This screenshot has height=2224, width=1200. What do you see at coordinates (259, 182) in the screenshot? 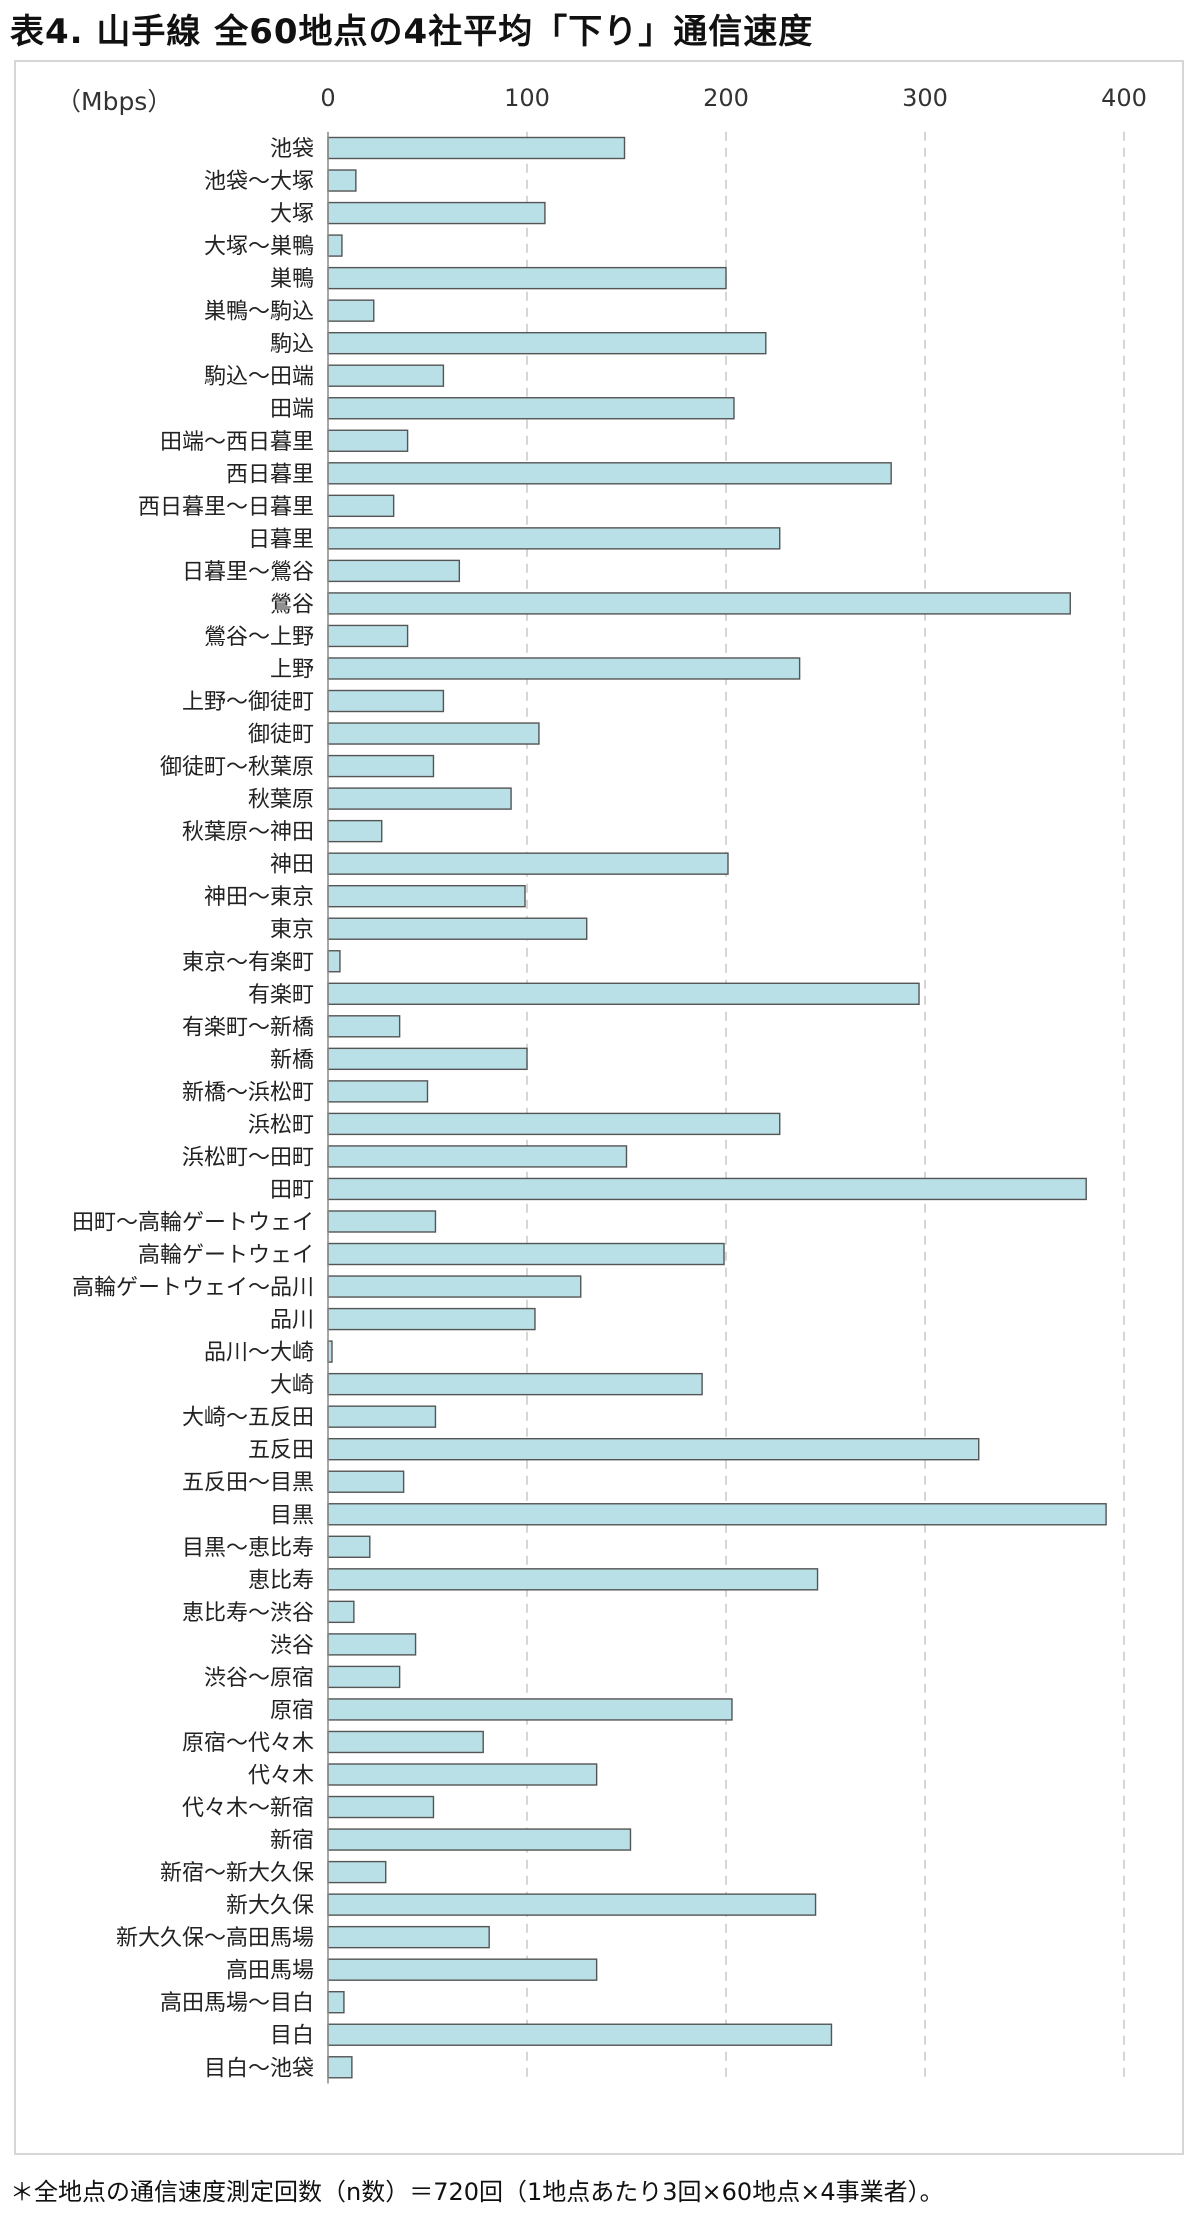
I see `y-category-label: 池袋～大塚` at bounding box center [259, 182].